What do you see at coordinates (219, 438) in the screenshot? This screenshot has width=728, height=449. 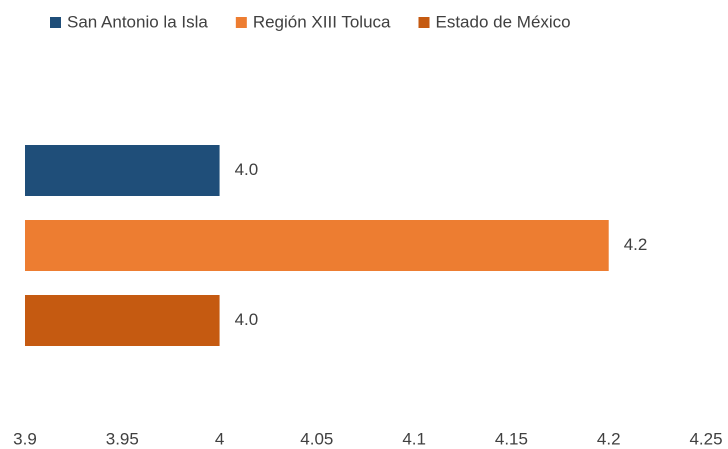 I see `x-tick-label: 4` at bounding box center [219, 438].